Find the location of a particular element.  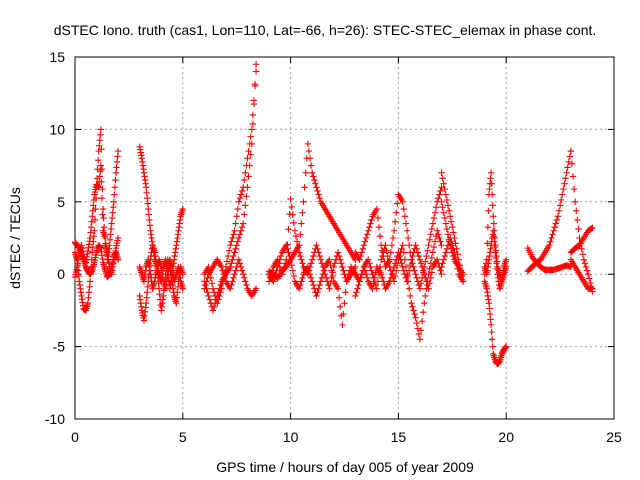

y-tick-label: -10 is located at coordinates (55, 419).